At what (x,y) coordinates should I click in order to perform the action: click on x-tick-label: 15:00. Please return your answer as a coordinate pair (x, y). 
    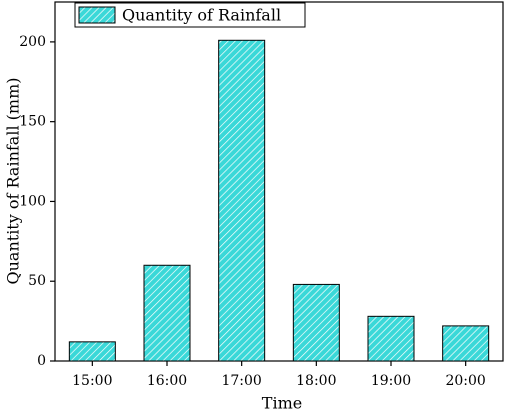
    Looking at the image, I should click on (92, 381).